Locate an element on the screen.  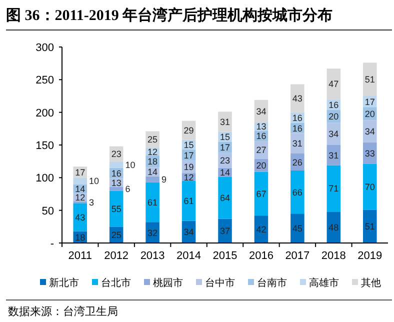
data-label: 29 is located at coordinates (189, 131).